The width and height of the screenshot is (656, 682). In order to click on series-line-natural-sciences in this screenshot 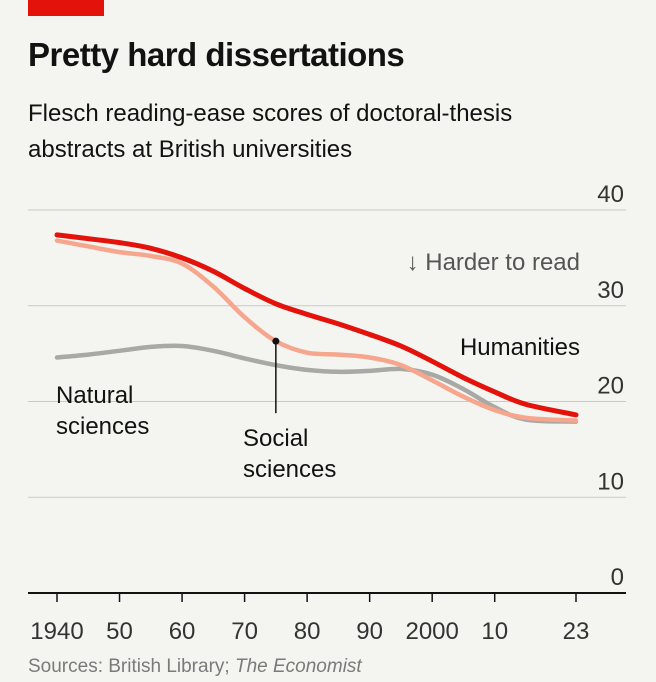, I will do `click(316, 383)`.